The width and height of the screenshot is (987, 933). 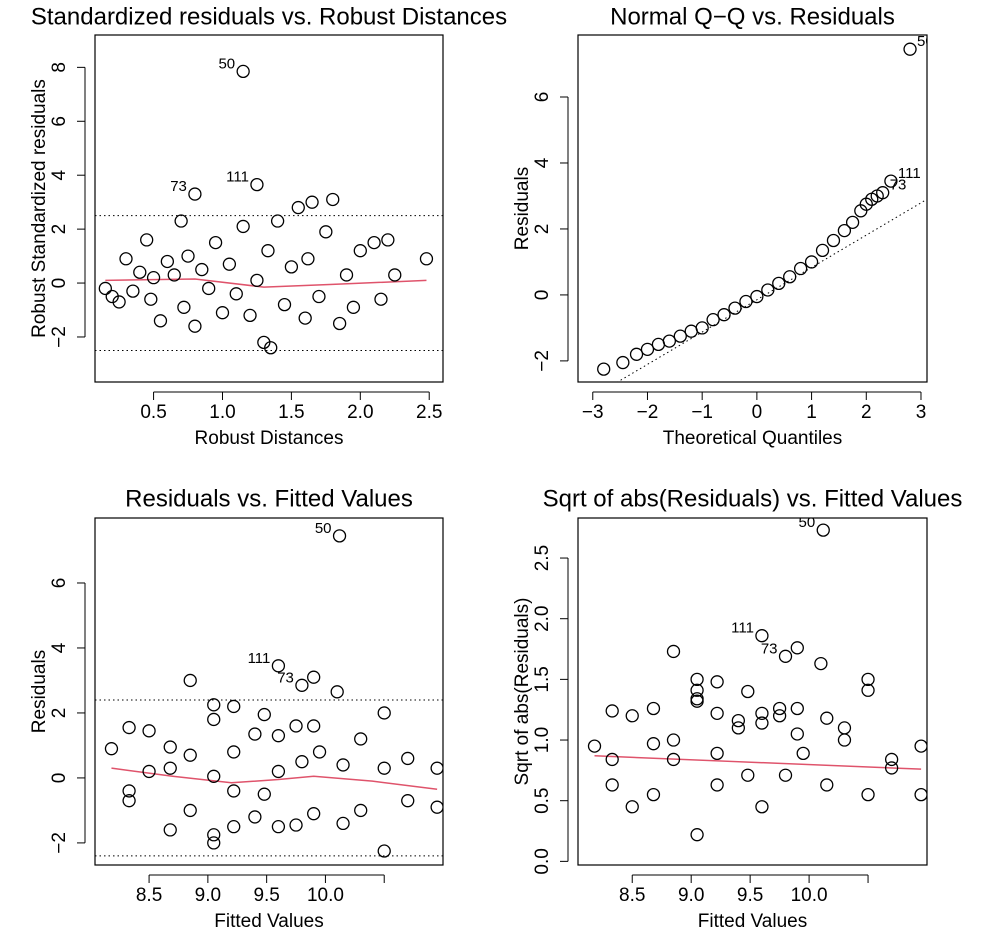 What do you see at coordinates (269, 205) in the screenshot?
I see `plot-area: 50 73 111` at bounding box center [269, 205].